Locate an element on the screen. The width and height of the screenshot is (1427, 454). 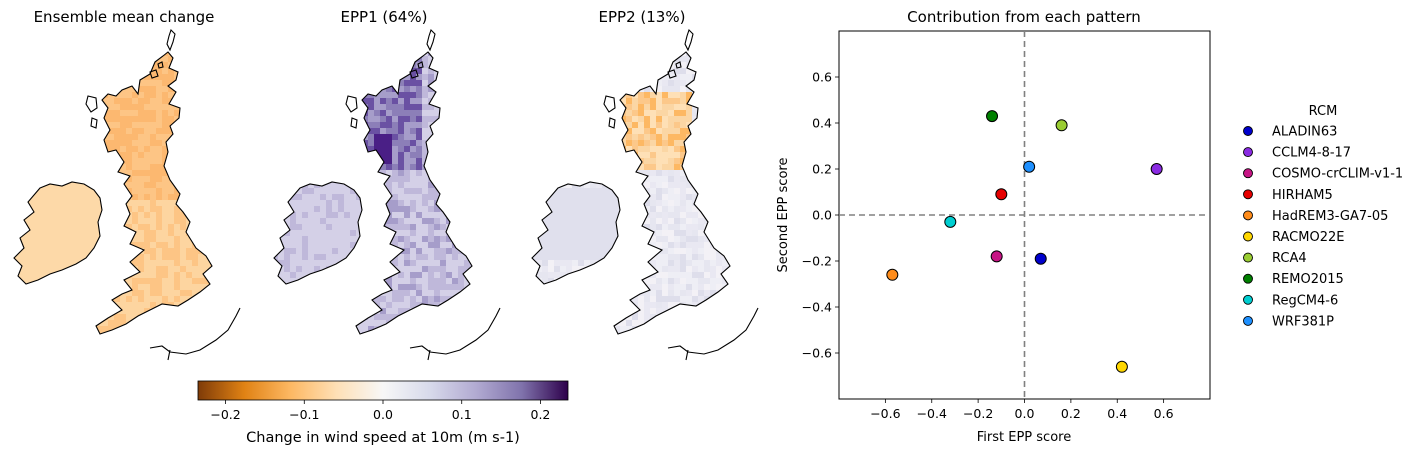
x-tick-label: 0.2 is located at coordinates (1071, 413).